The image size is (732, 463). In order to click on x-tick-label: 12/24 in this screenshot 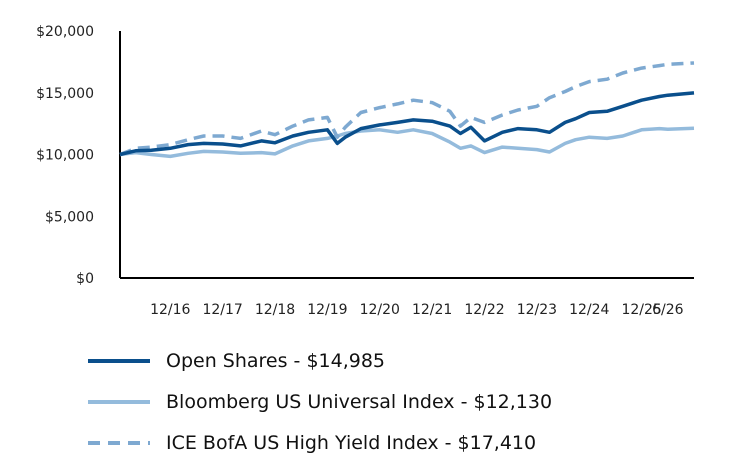, I will do `click(589, 310)`.